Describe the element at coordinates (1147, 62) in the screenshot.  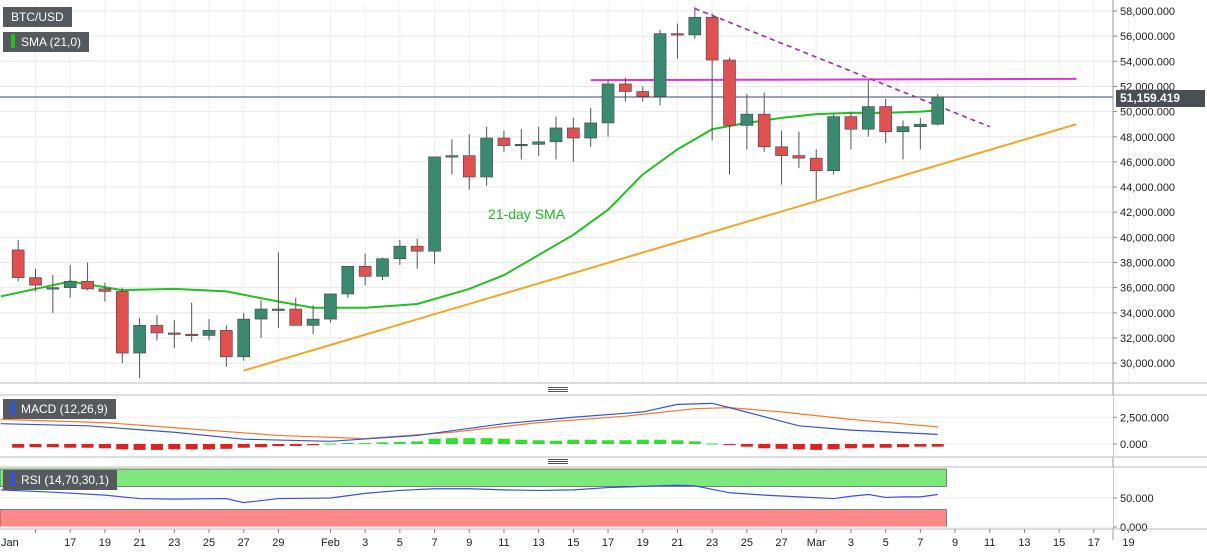
I see `price-tick-label: 54,000.000` at that location.